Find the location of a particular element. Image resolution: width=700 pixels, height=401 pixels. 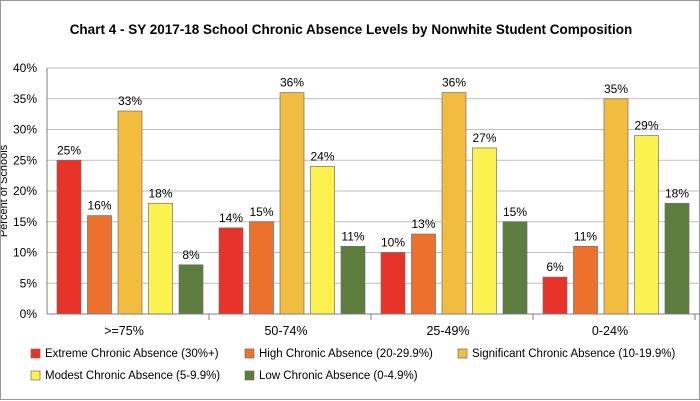

bar-value-label: 33% is located at coordinates (130, 101).